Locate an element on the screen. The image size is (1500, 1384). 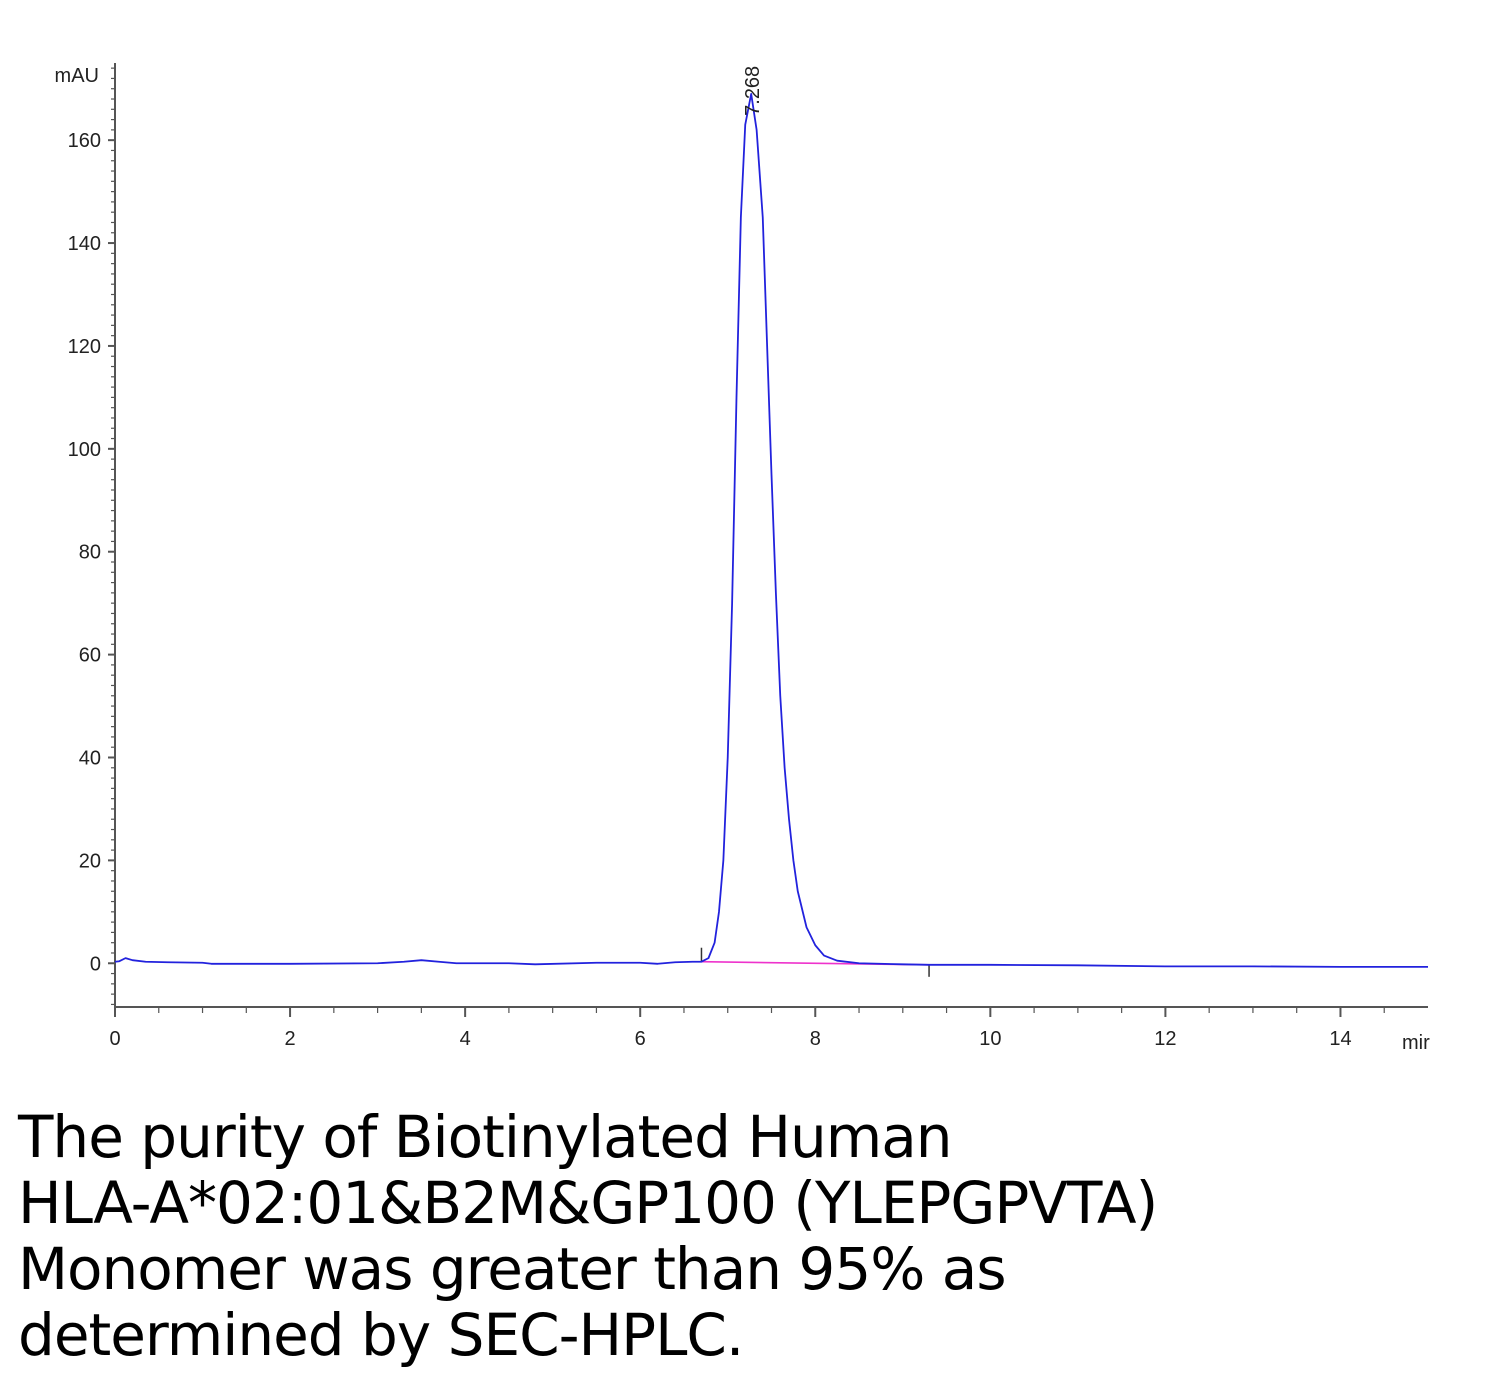
caption-line-4: determined by SEC-HPLC. is located at coordinates (381, 1335).